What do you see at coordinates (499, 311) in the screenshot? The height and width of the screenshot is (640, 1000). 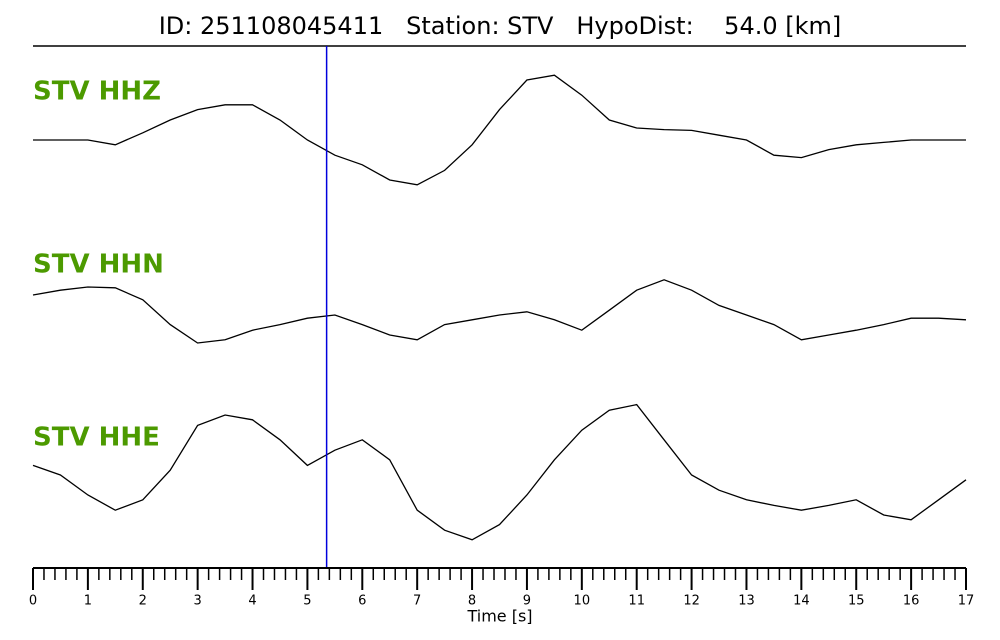 I see `waveform-trace` at bounding box center [499, 311].